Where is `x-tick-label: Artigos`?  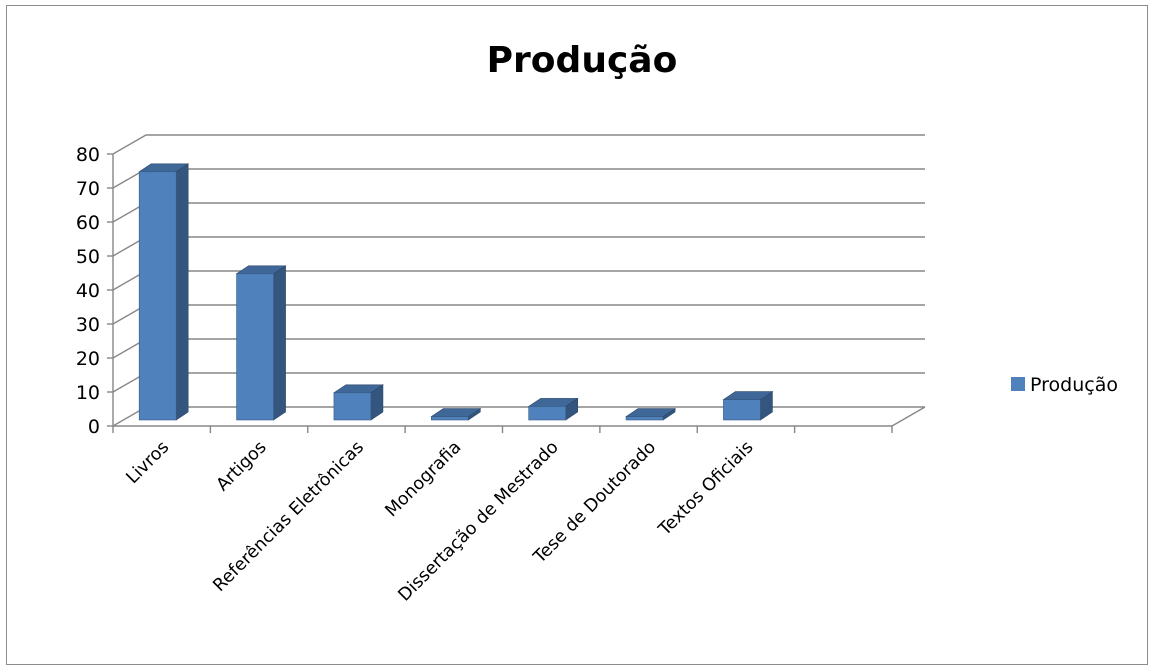
x-tick-label: Artigos is located at coordinates (242, 466).